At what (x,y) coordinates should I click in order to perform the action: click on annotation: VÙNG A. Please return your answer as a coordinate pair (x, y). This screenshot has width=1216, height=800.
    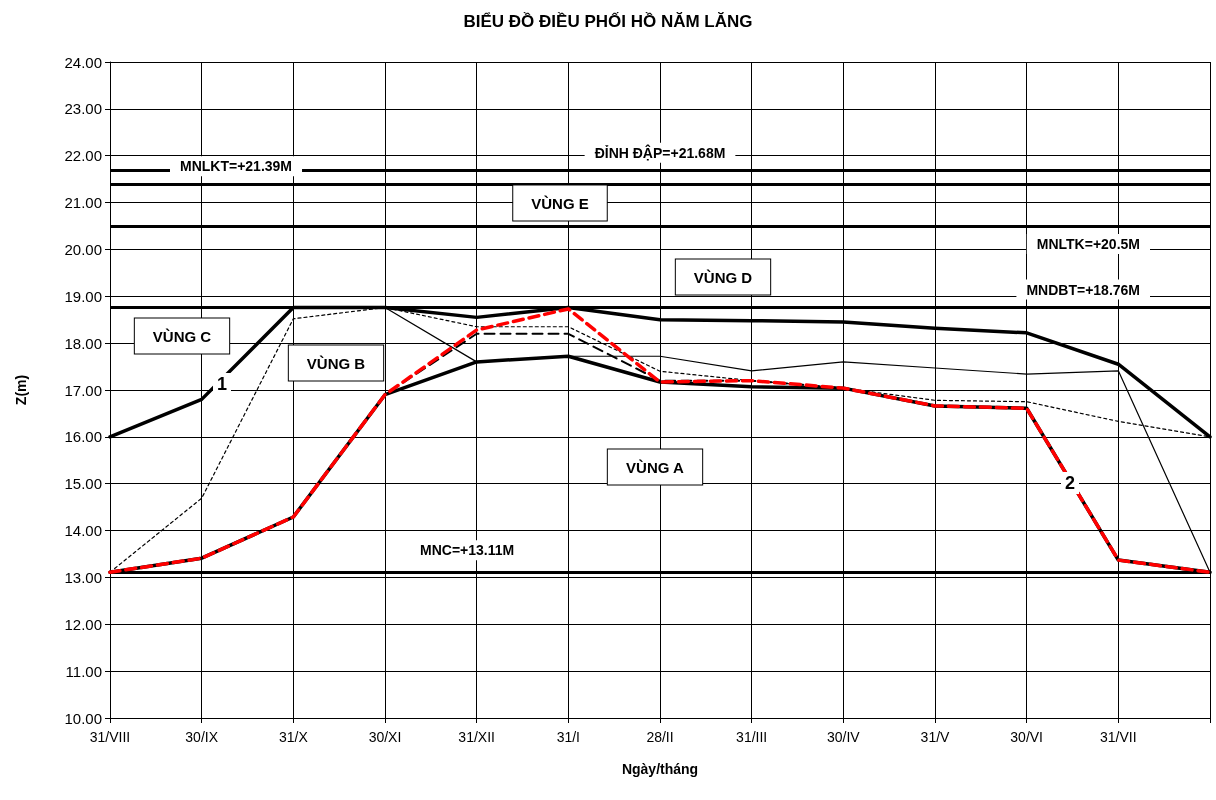
    Looking at the image, I should click on (655, 467).